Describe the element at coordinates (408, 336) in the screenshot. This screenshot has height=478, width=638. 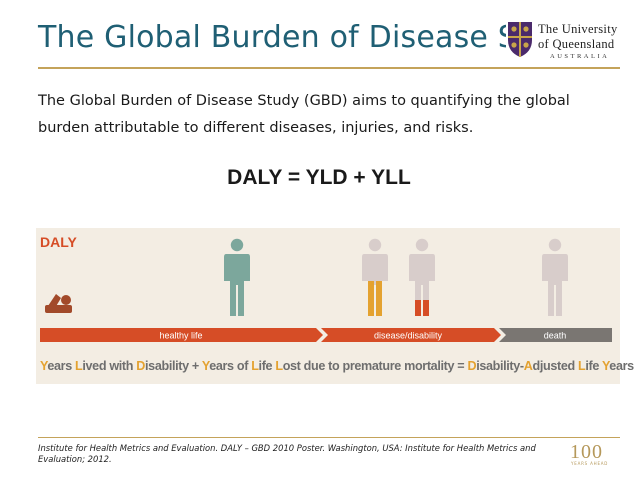
I see `timeline-label-disease: disease/disability` at that location.